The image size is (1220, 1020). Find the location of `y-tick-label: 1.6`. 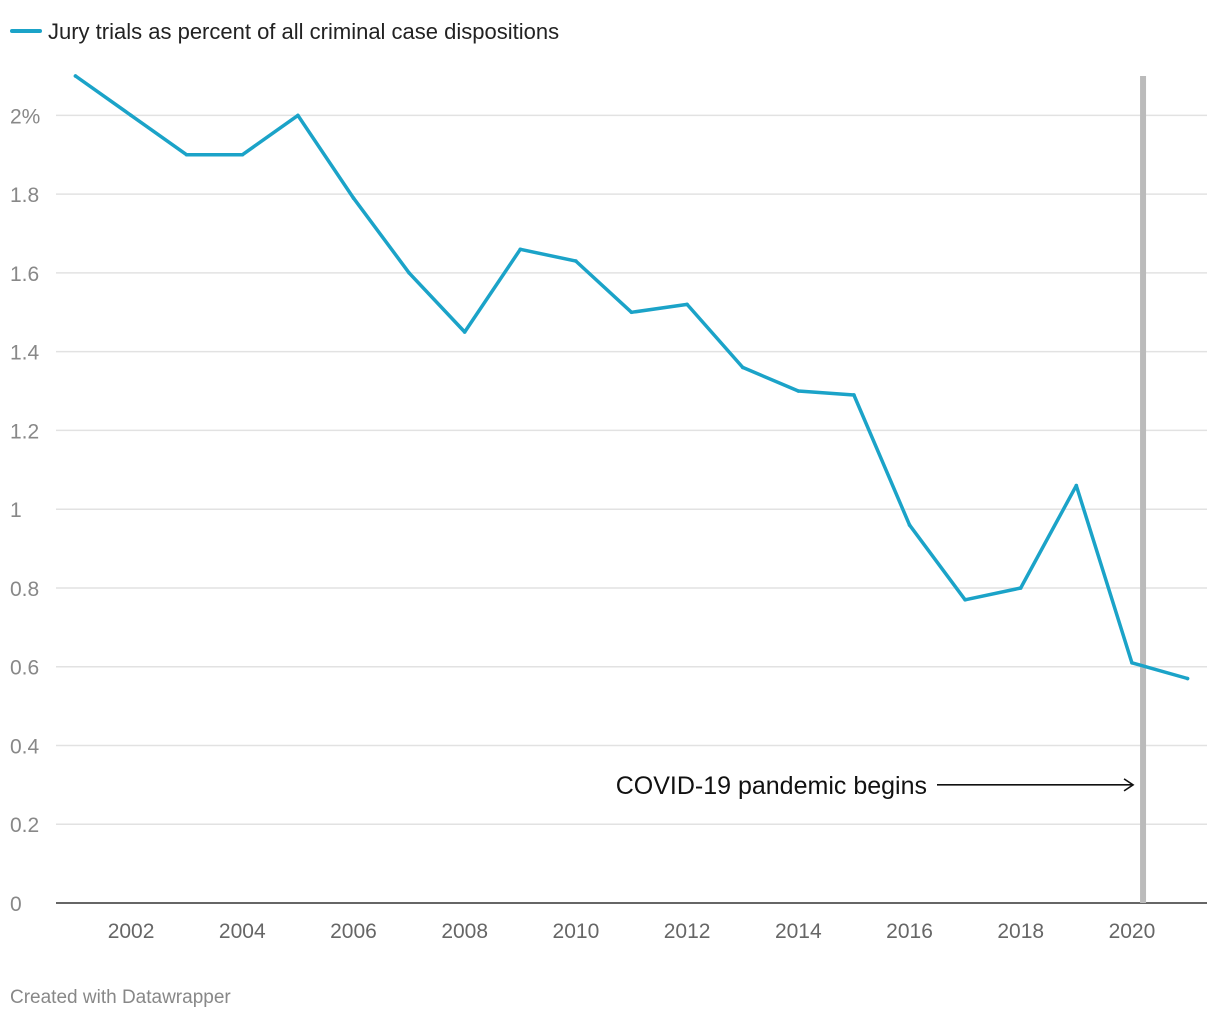

y-tick-label: 1.6 is located at coordinates (24, 274).